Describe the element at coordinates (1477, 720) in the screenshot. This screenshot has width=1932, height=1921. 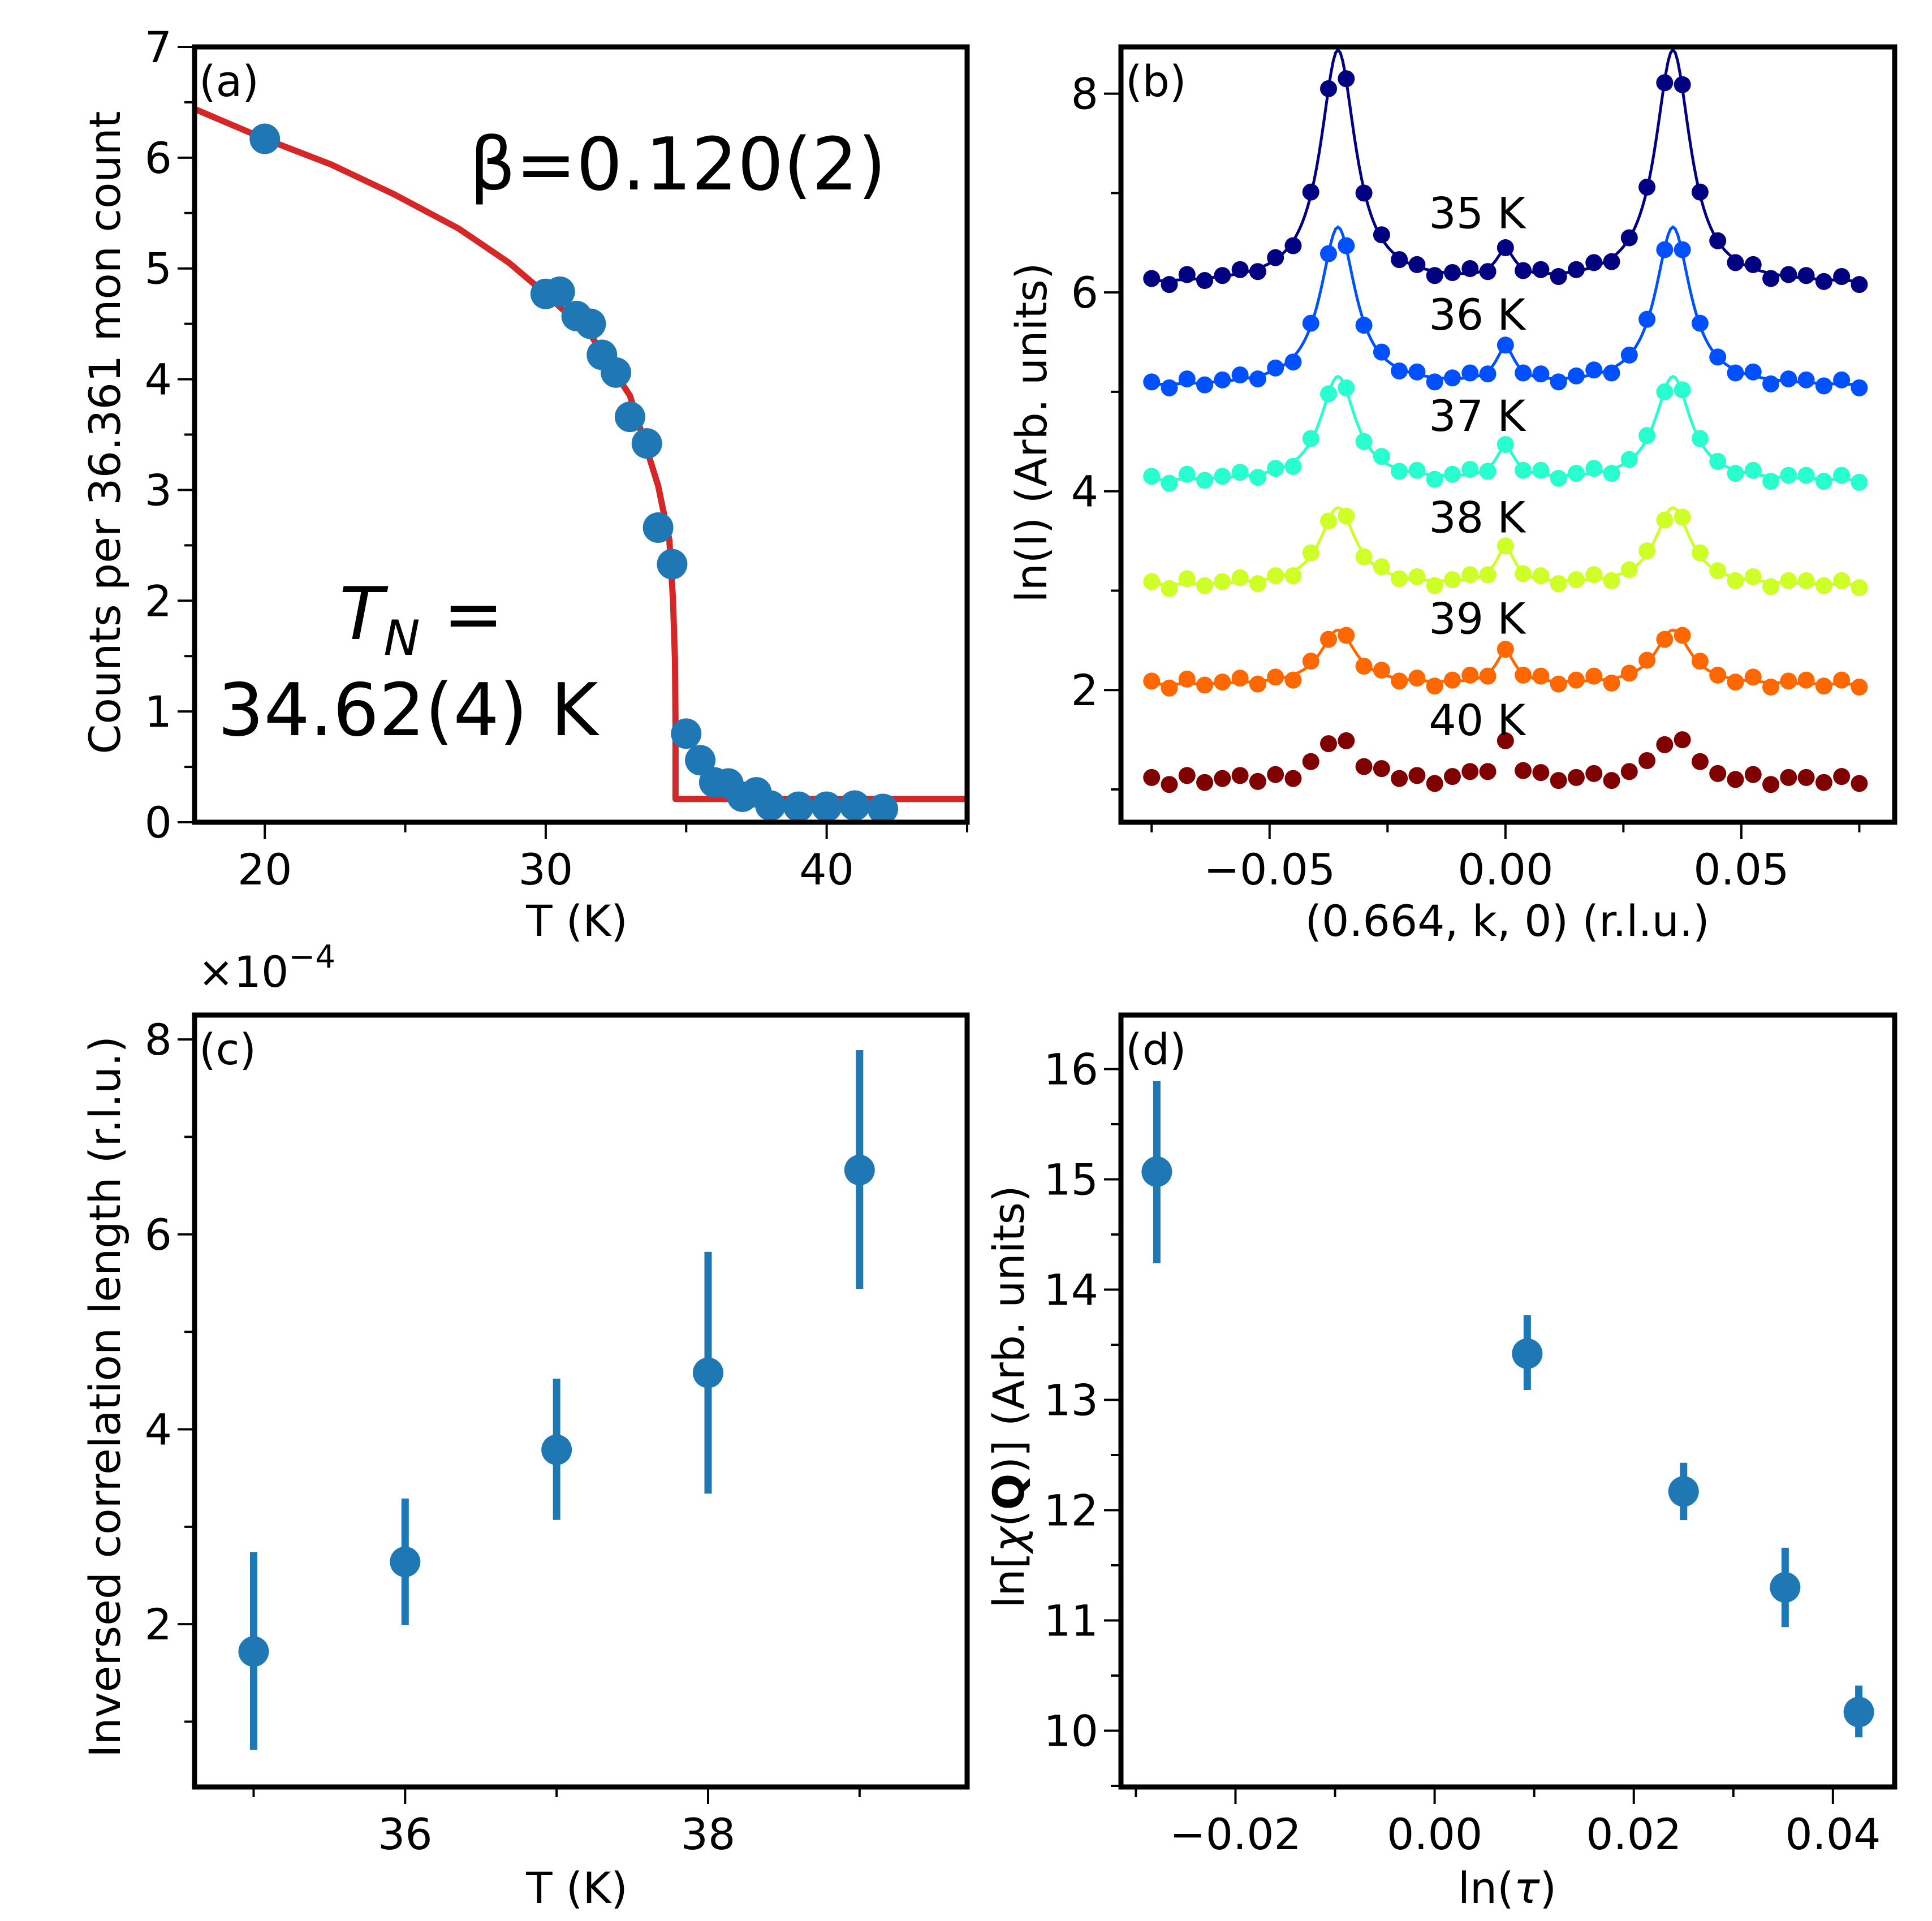
I see `series-label: 40 K` at that location.